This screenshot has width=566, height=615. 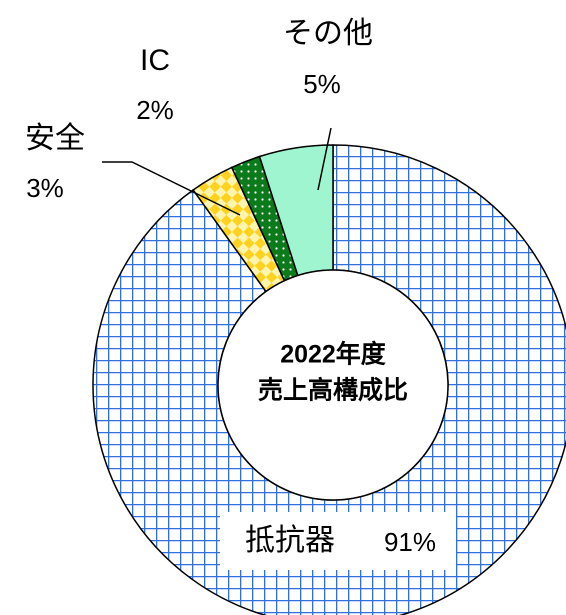 I want to click on category-label: IC, so click(x=155, y=60).